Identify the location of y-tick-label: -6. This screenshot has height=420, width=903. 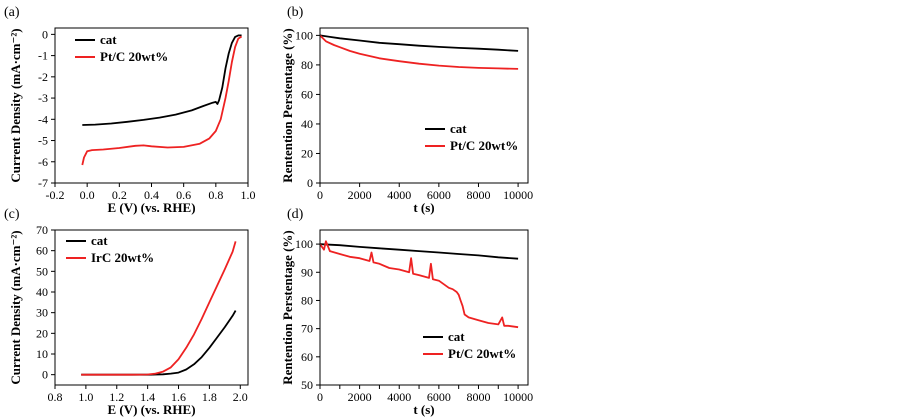
(43, 162).